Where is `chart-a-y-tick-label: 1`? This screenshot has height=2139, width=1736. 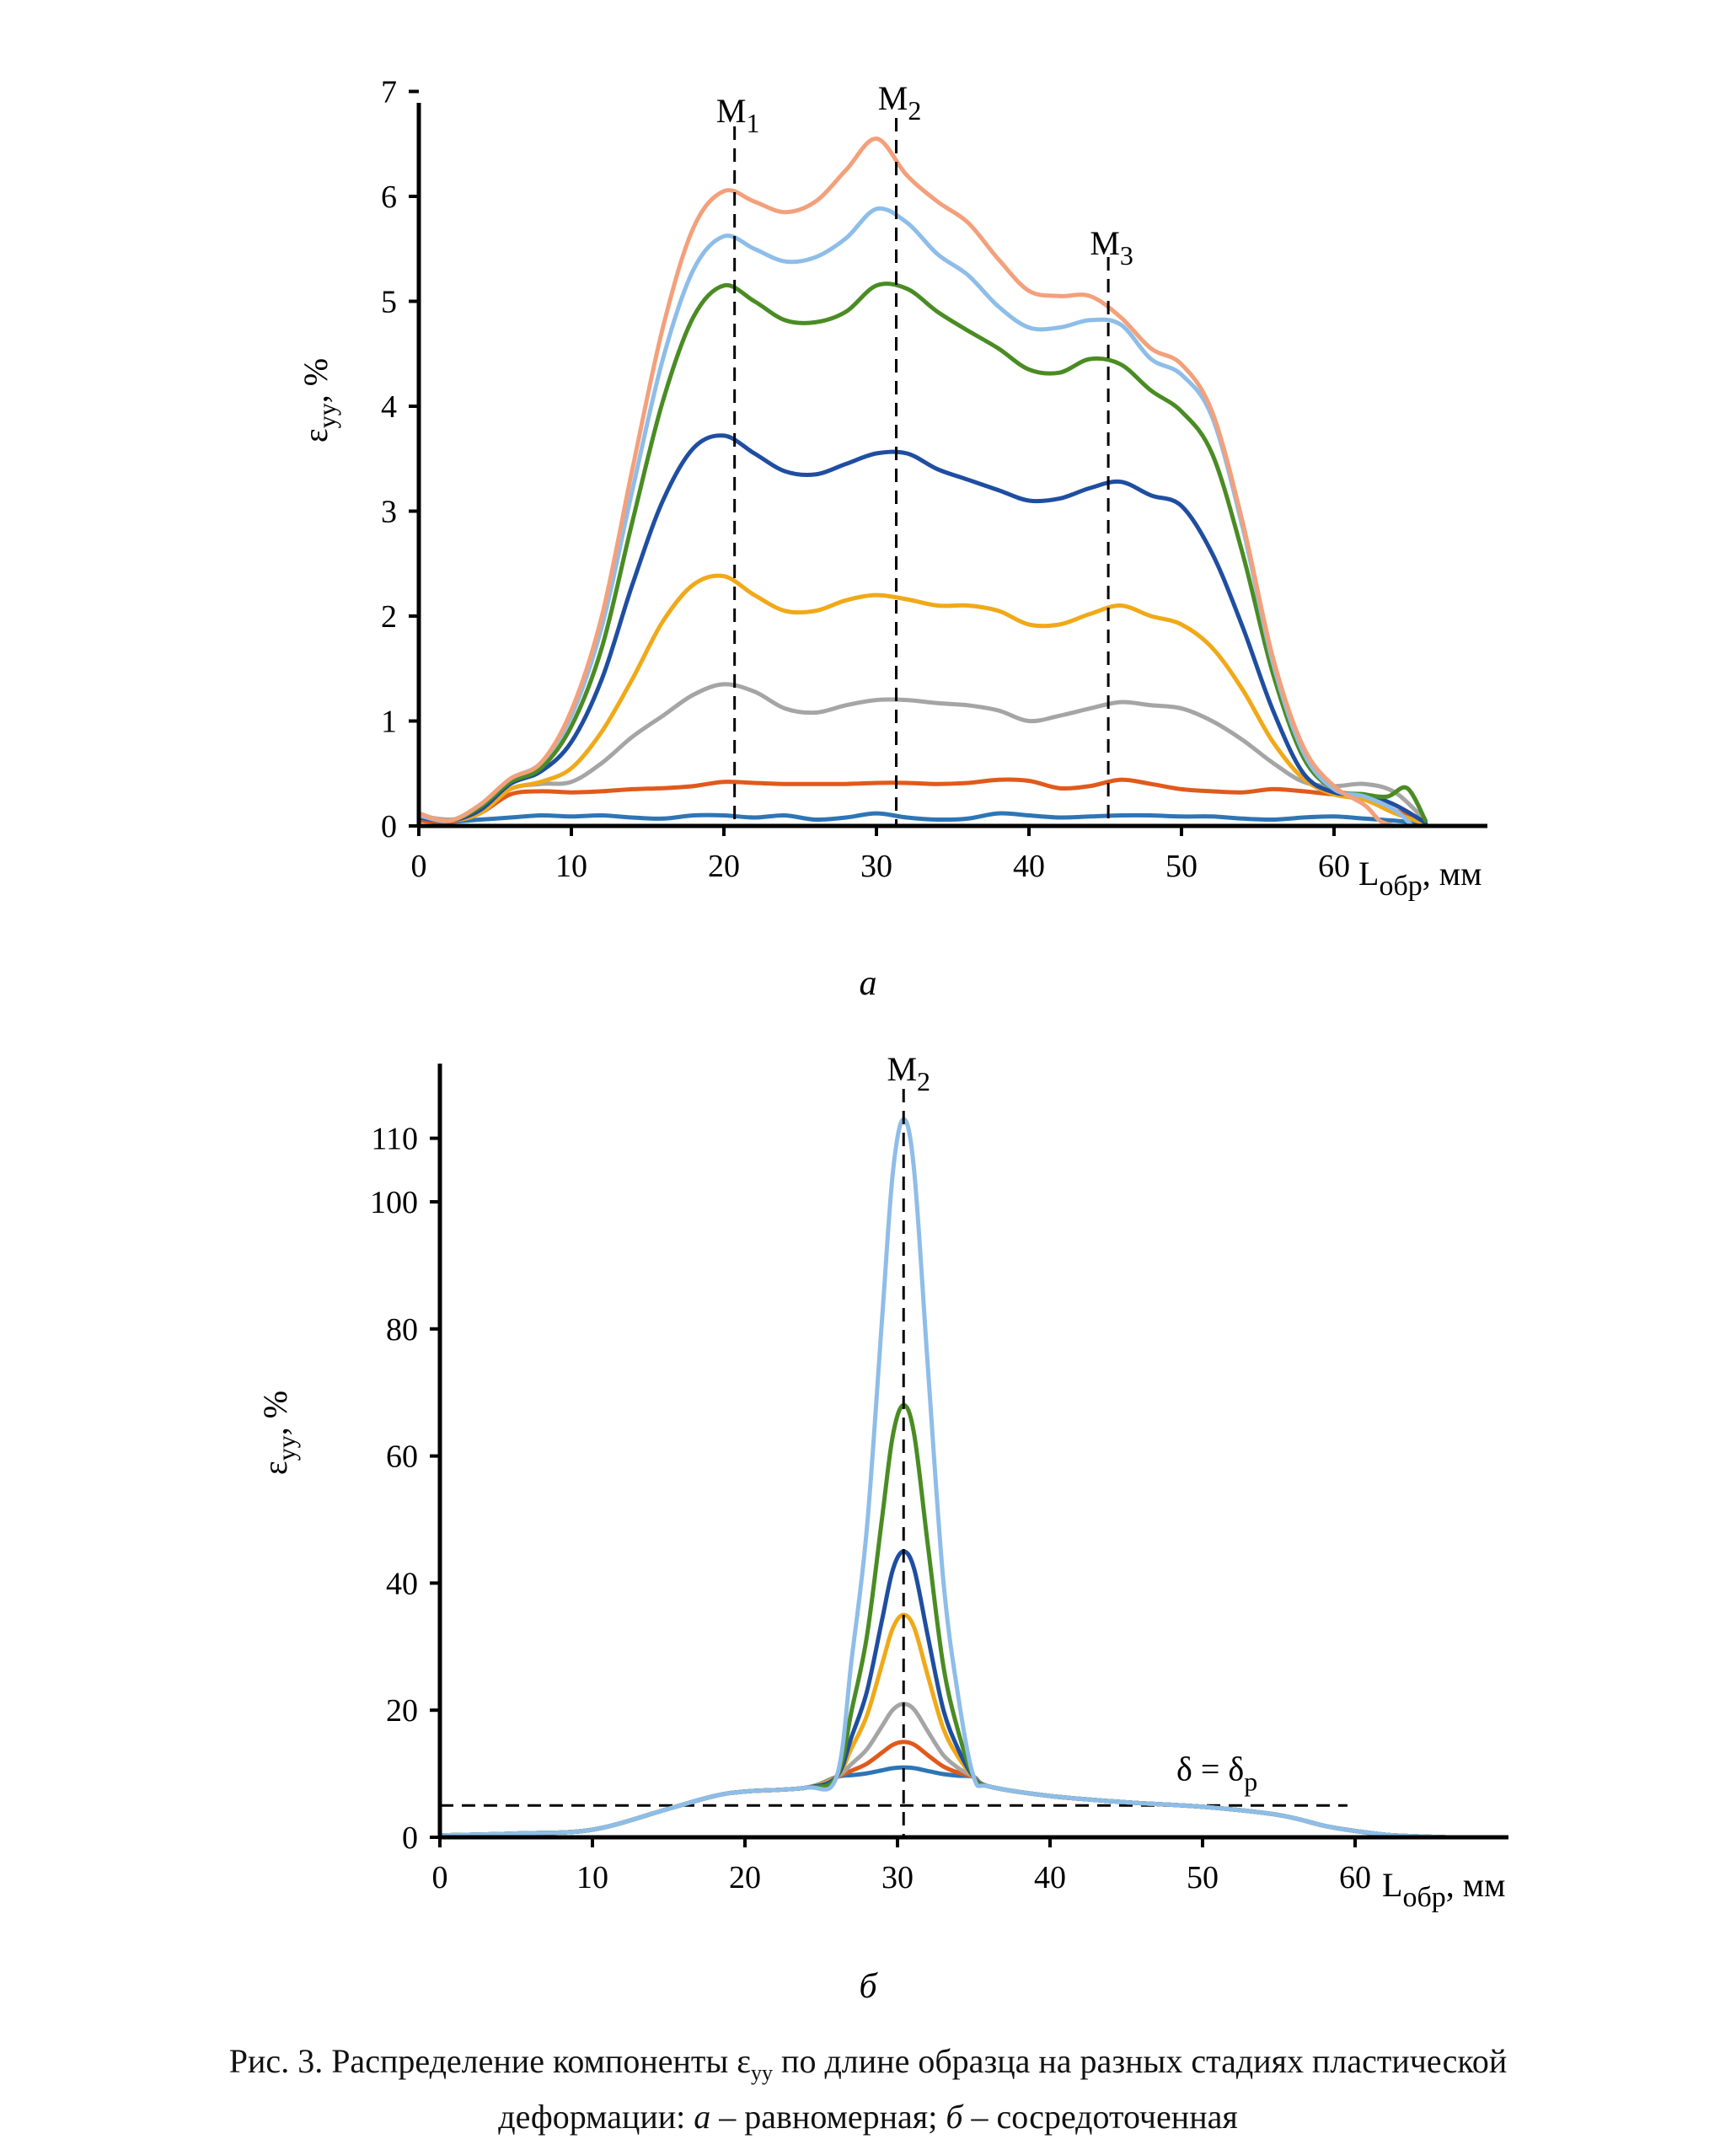
chart-a-y-tick-label: 1 is located at coordinates (389, 722).